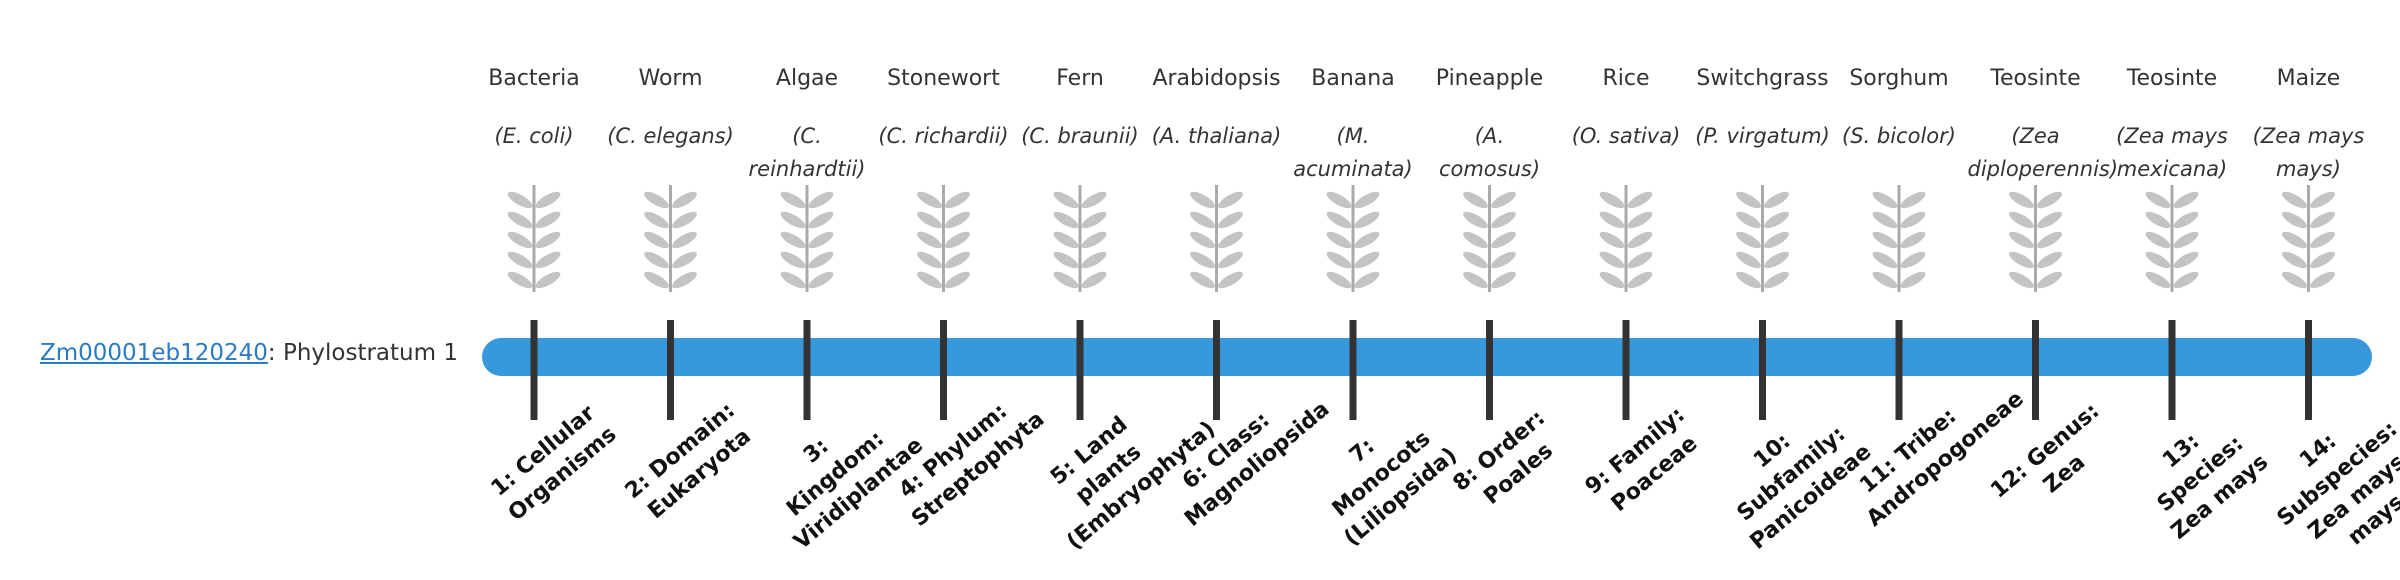 This screenshot has width=2400, height=580. What do you see at coordinates (1080, 78) in the screenshot?
I see `organism-name: Fern` at bounding box center [1080, 78].